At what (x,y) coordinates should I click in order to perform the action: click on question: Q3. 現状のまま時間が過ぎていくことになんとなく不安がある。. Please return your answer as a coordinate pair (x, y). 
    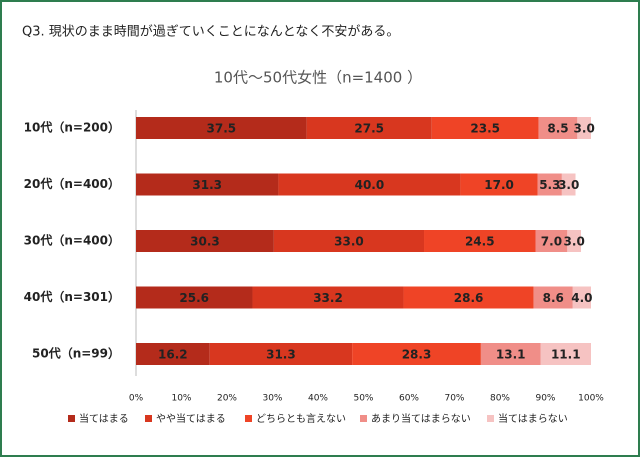
    Looking at the image, I should click on (210, 32).